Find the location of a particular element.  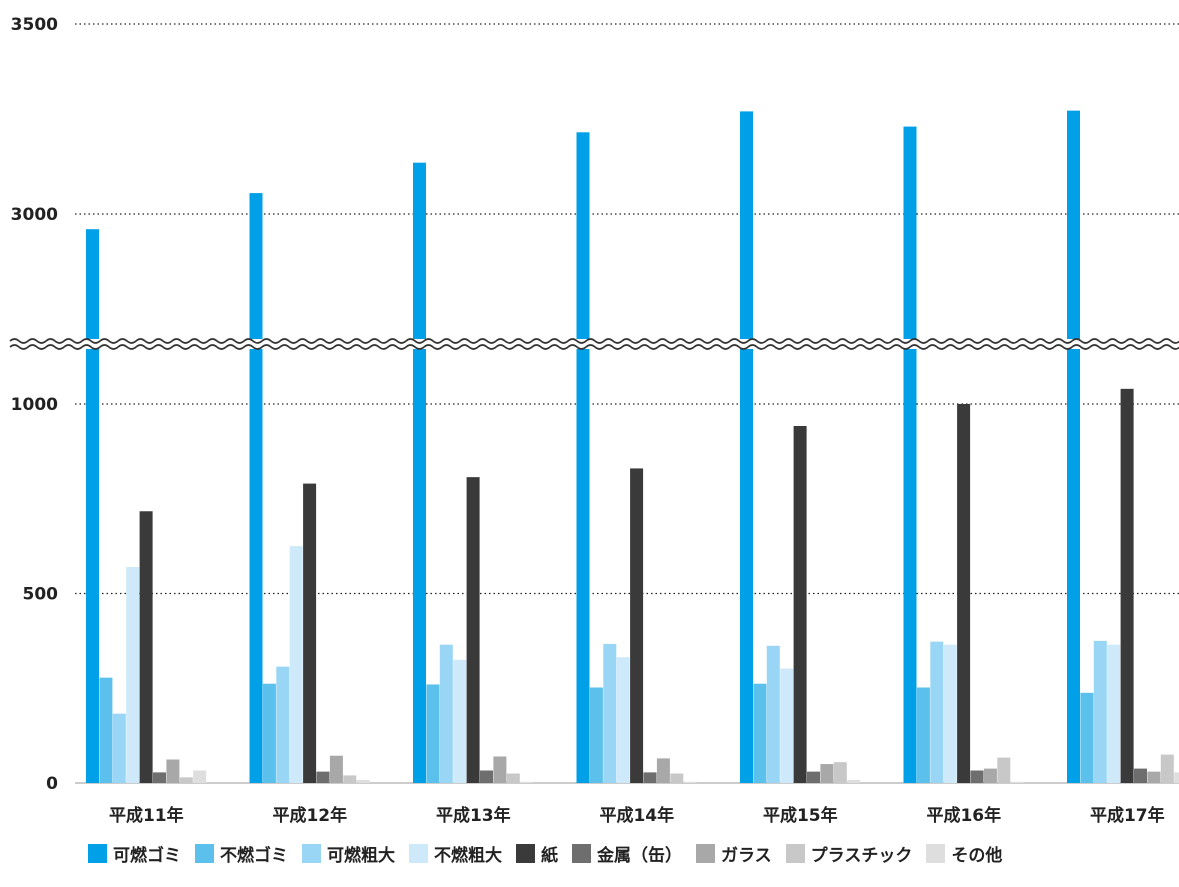

legend-item: 可燃粗大 is located at coordinates (348, 853).